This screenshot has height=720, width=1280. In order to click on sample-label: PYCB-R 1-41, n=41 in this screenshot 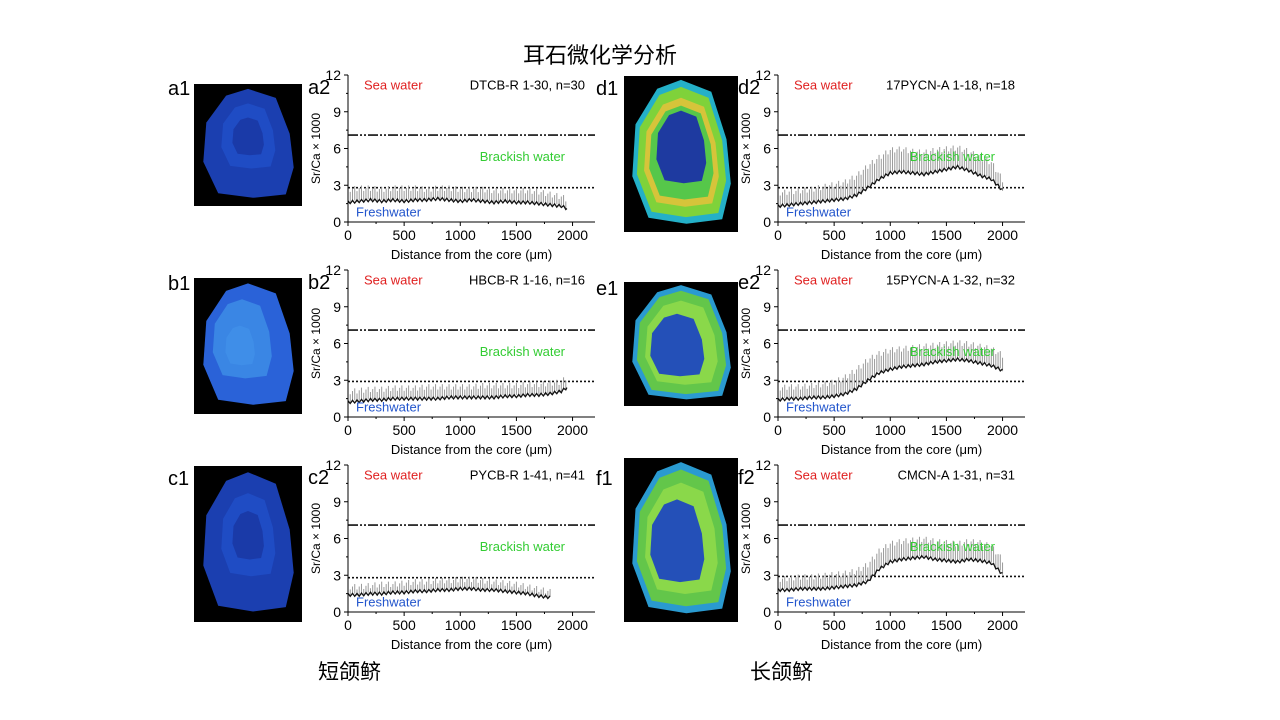, I will do `click(527, 475)`.